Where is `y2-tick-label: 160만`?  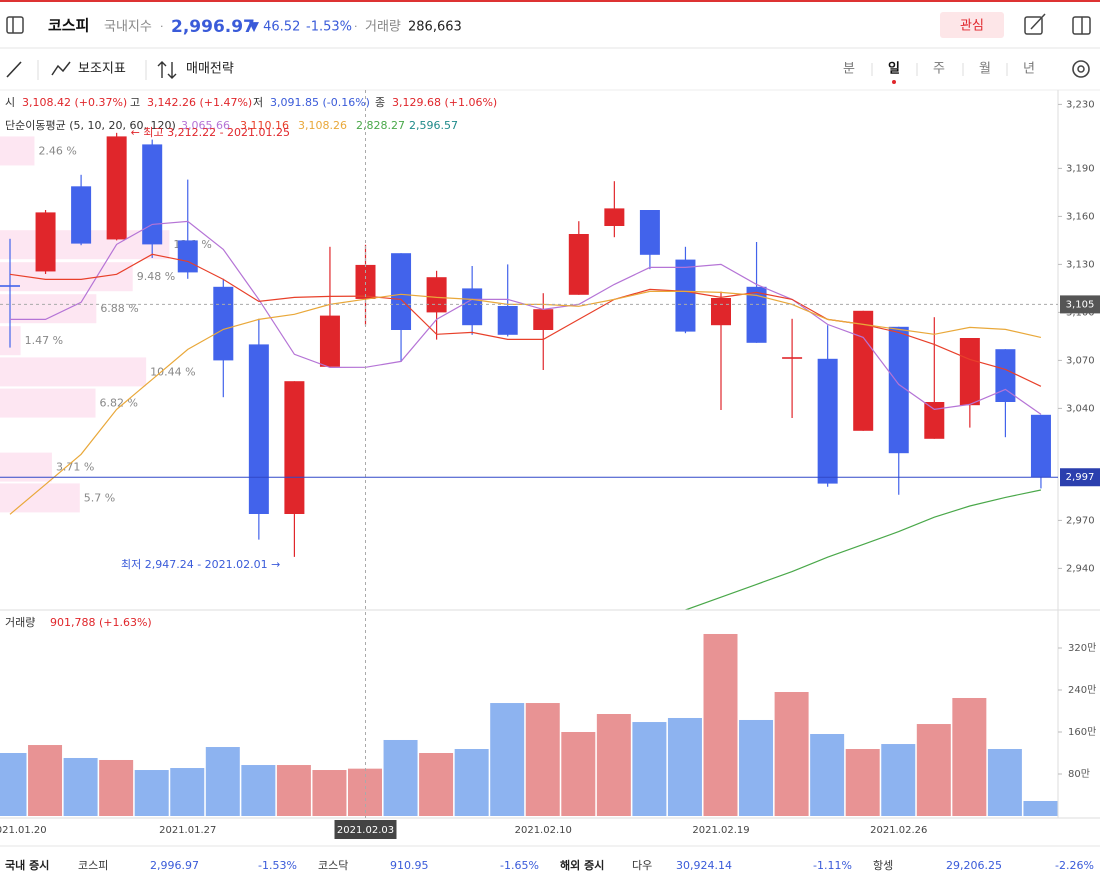 y2-tick-label: 160만 is located at coordinates (1082, 732).